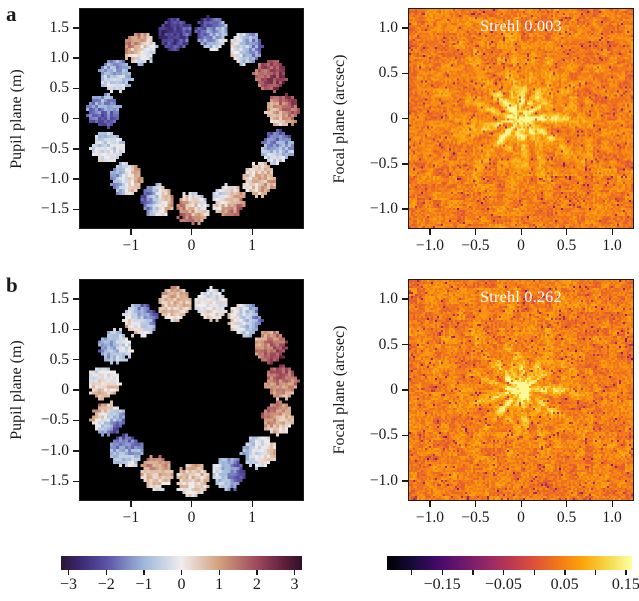 This screenshot has height=601, width=639. I want to click on pupil-plane-heatmap-a, so click(191, 118).